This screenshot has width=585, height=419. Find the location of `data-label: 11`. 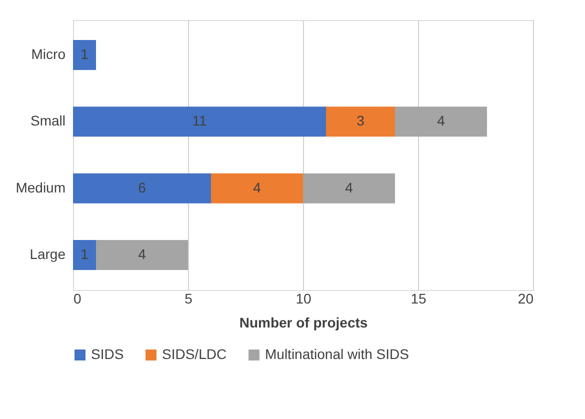

data-label: 11 is located at coordinates (199, 120).